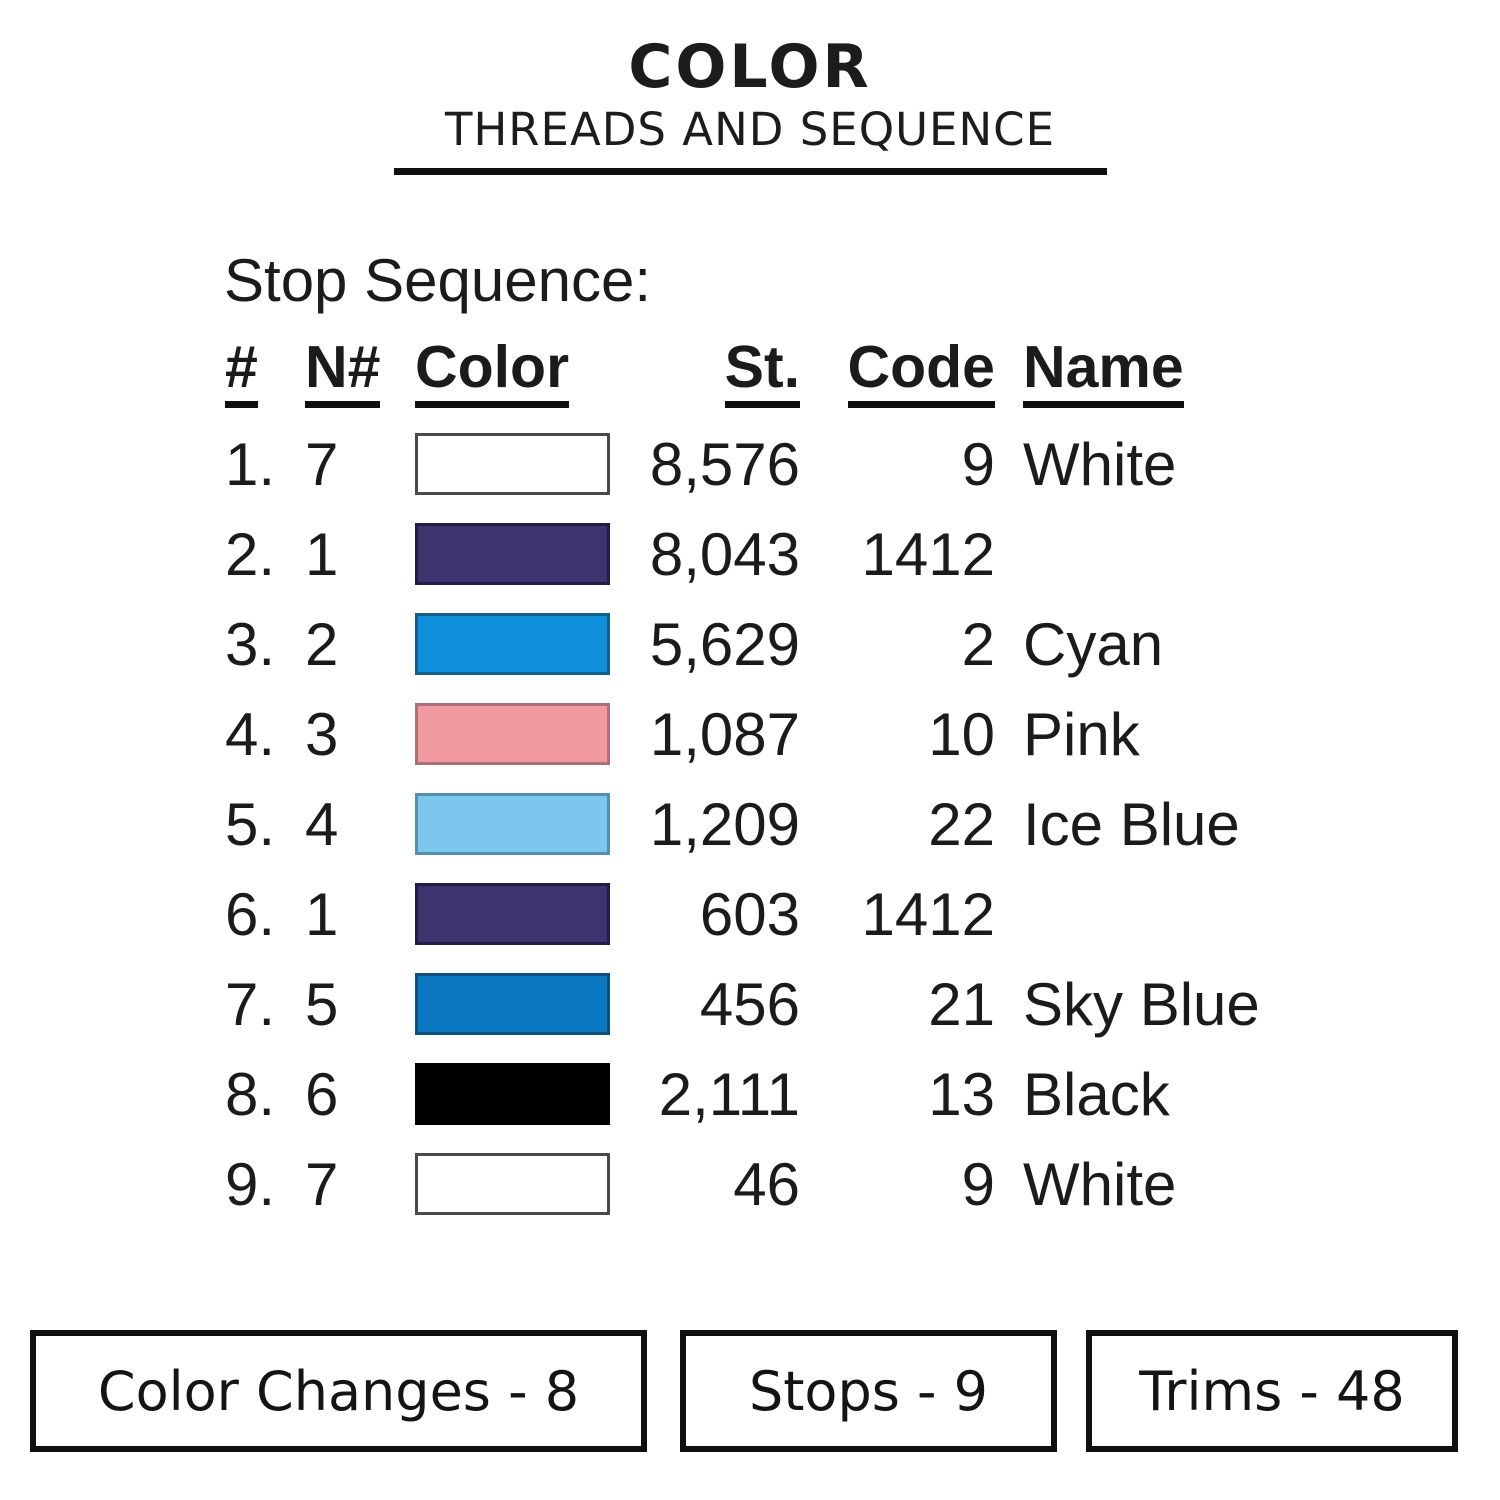 The width and height of the screenshot is (1500, 1500). Describe the element at coordinates (250, 644) in the screenshot. I see `row-number: 3.` at that location.